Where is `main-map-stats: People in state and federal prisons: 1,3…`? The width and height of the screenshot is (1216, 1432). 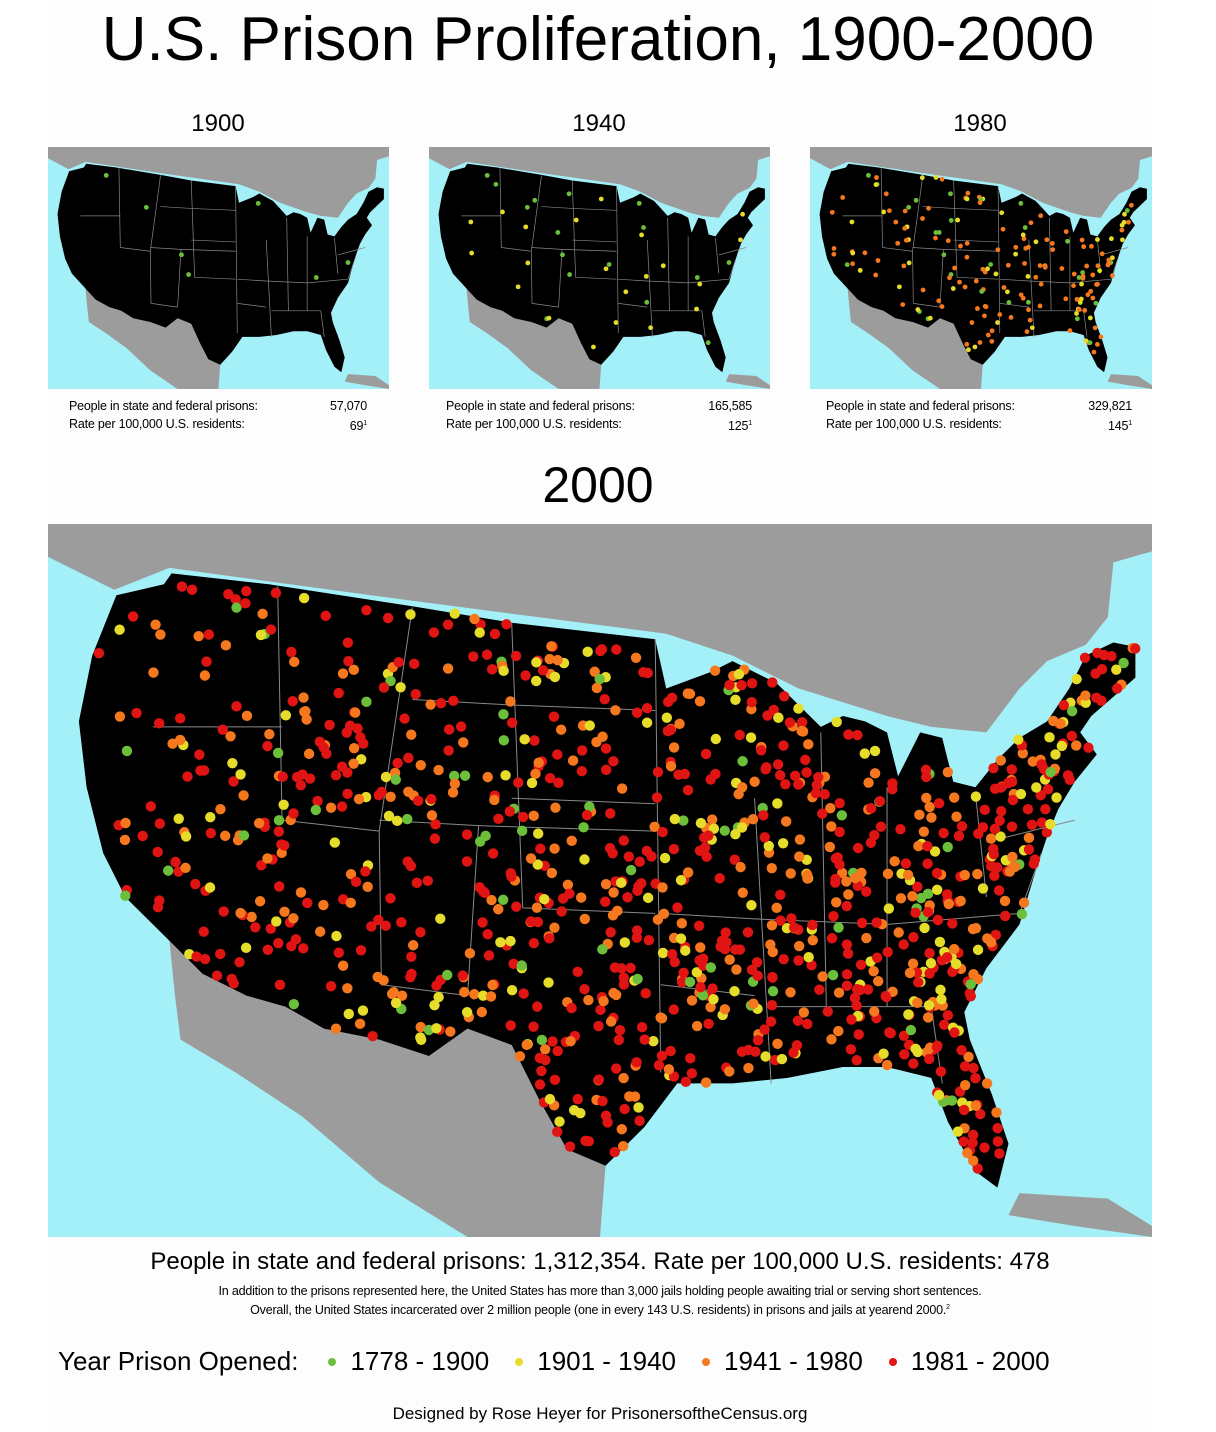
main-map-stats: People in state and federal prisons: 1,3… is located at coordinates (600, 1261).